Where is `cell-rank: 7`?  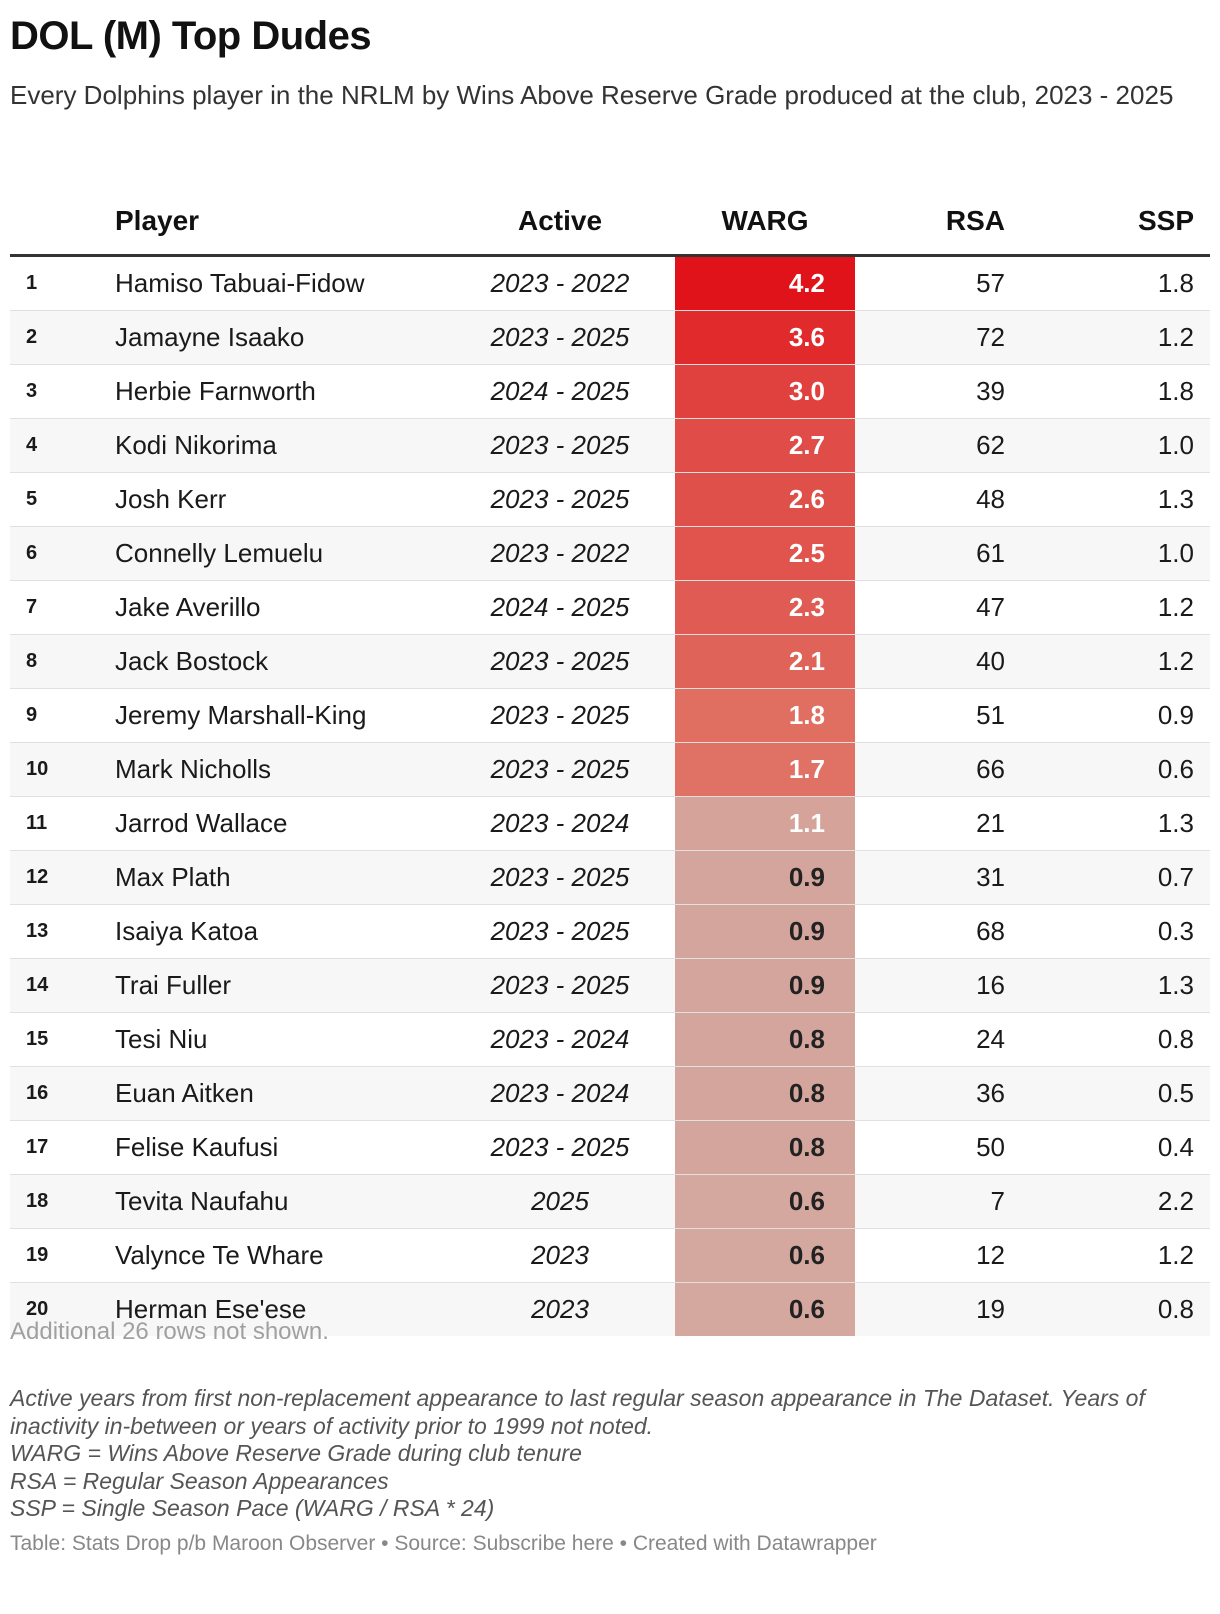 cell-rank: 7 is located at coordinates (62, 607).